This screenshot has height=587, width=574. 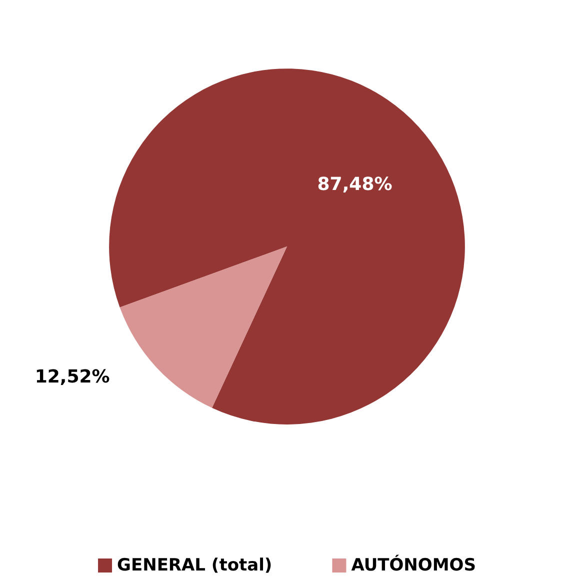 What do you see at coordinates (413, 565) in the screenshot?
I see `legend-label: AUTÓNOMOS` at bounding box center [413, 565].